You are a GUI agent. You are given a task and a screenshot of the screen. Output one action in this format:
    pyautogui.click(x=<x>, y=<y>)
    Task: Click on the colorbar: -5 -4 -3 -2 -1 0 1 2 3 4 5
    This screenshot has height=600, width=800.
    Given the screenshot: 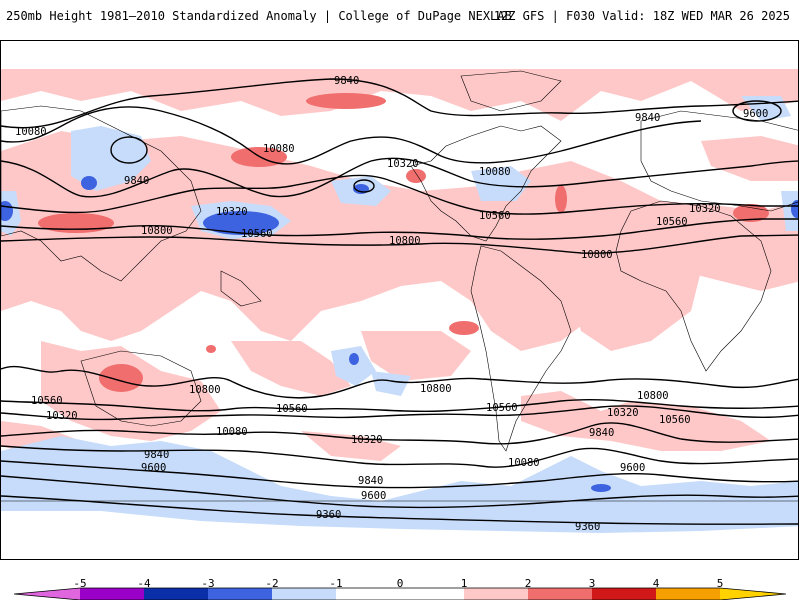 What is the action you would take?
    pyautogui.click(x=400, y=583)
    